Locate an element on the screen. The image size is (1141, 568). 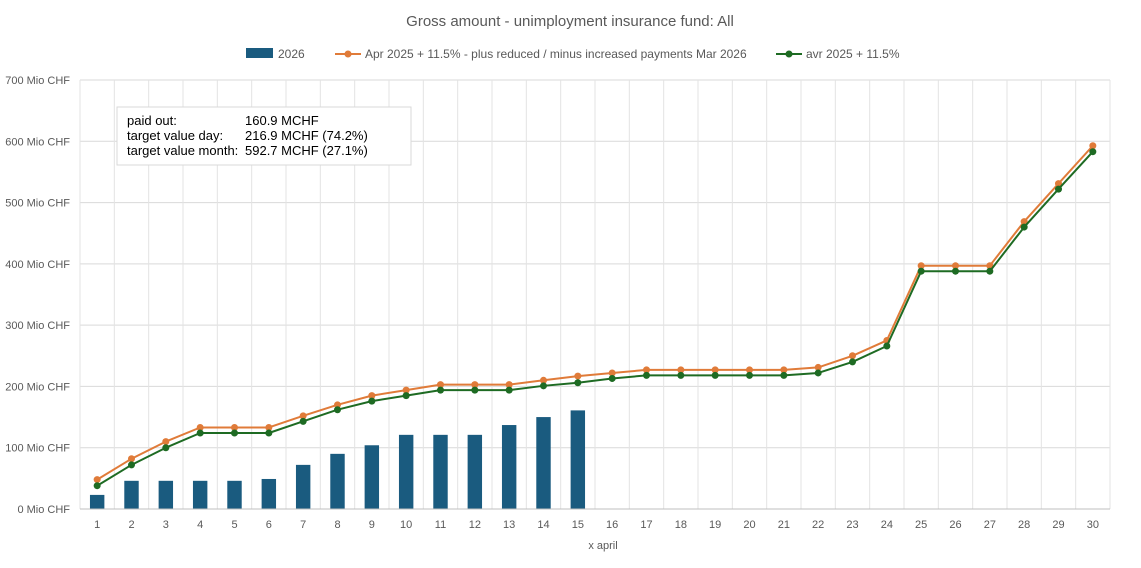
x-tick-label: 20 is located at coordinates (749, 525).